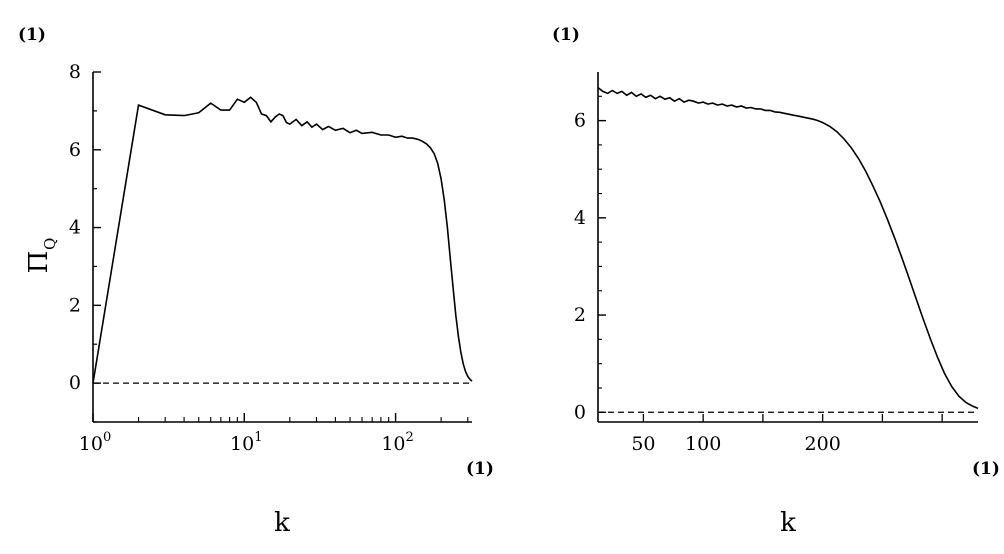 The image size is (1004, 554). I want to click on right-x-unit-label: (1), so click(986, 469).